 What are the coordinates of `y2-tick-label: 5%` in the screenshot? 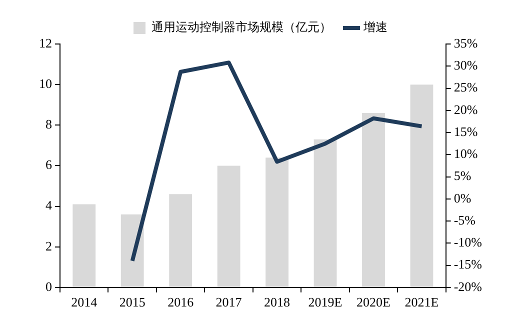 It's located at (463, 176).